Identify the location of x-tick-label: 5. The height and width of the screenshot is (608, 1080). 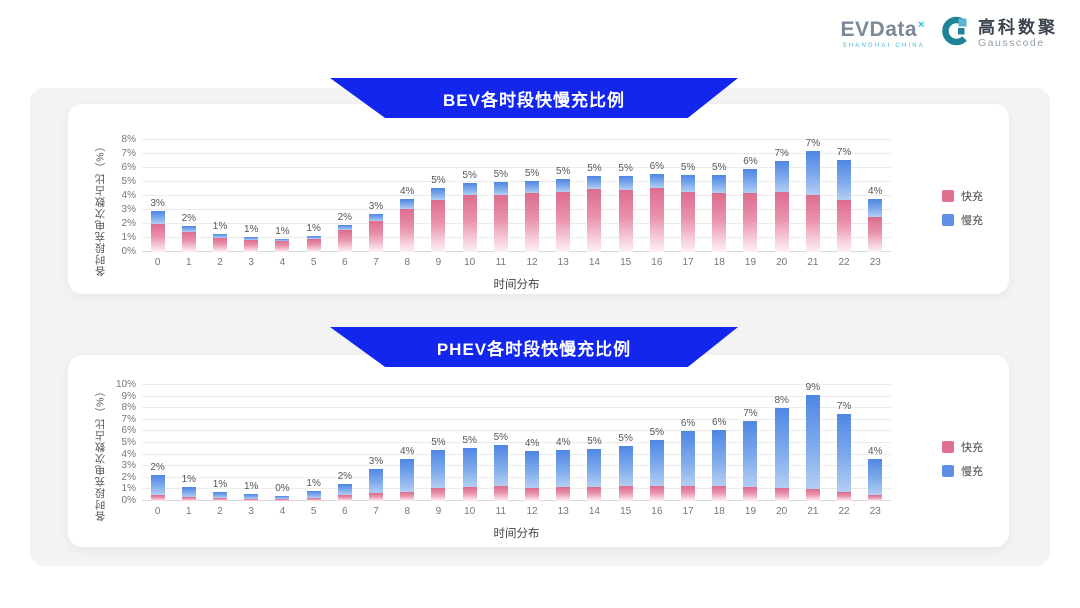
(313, 511).